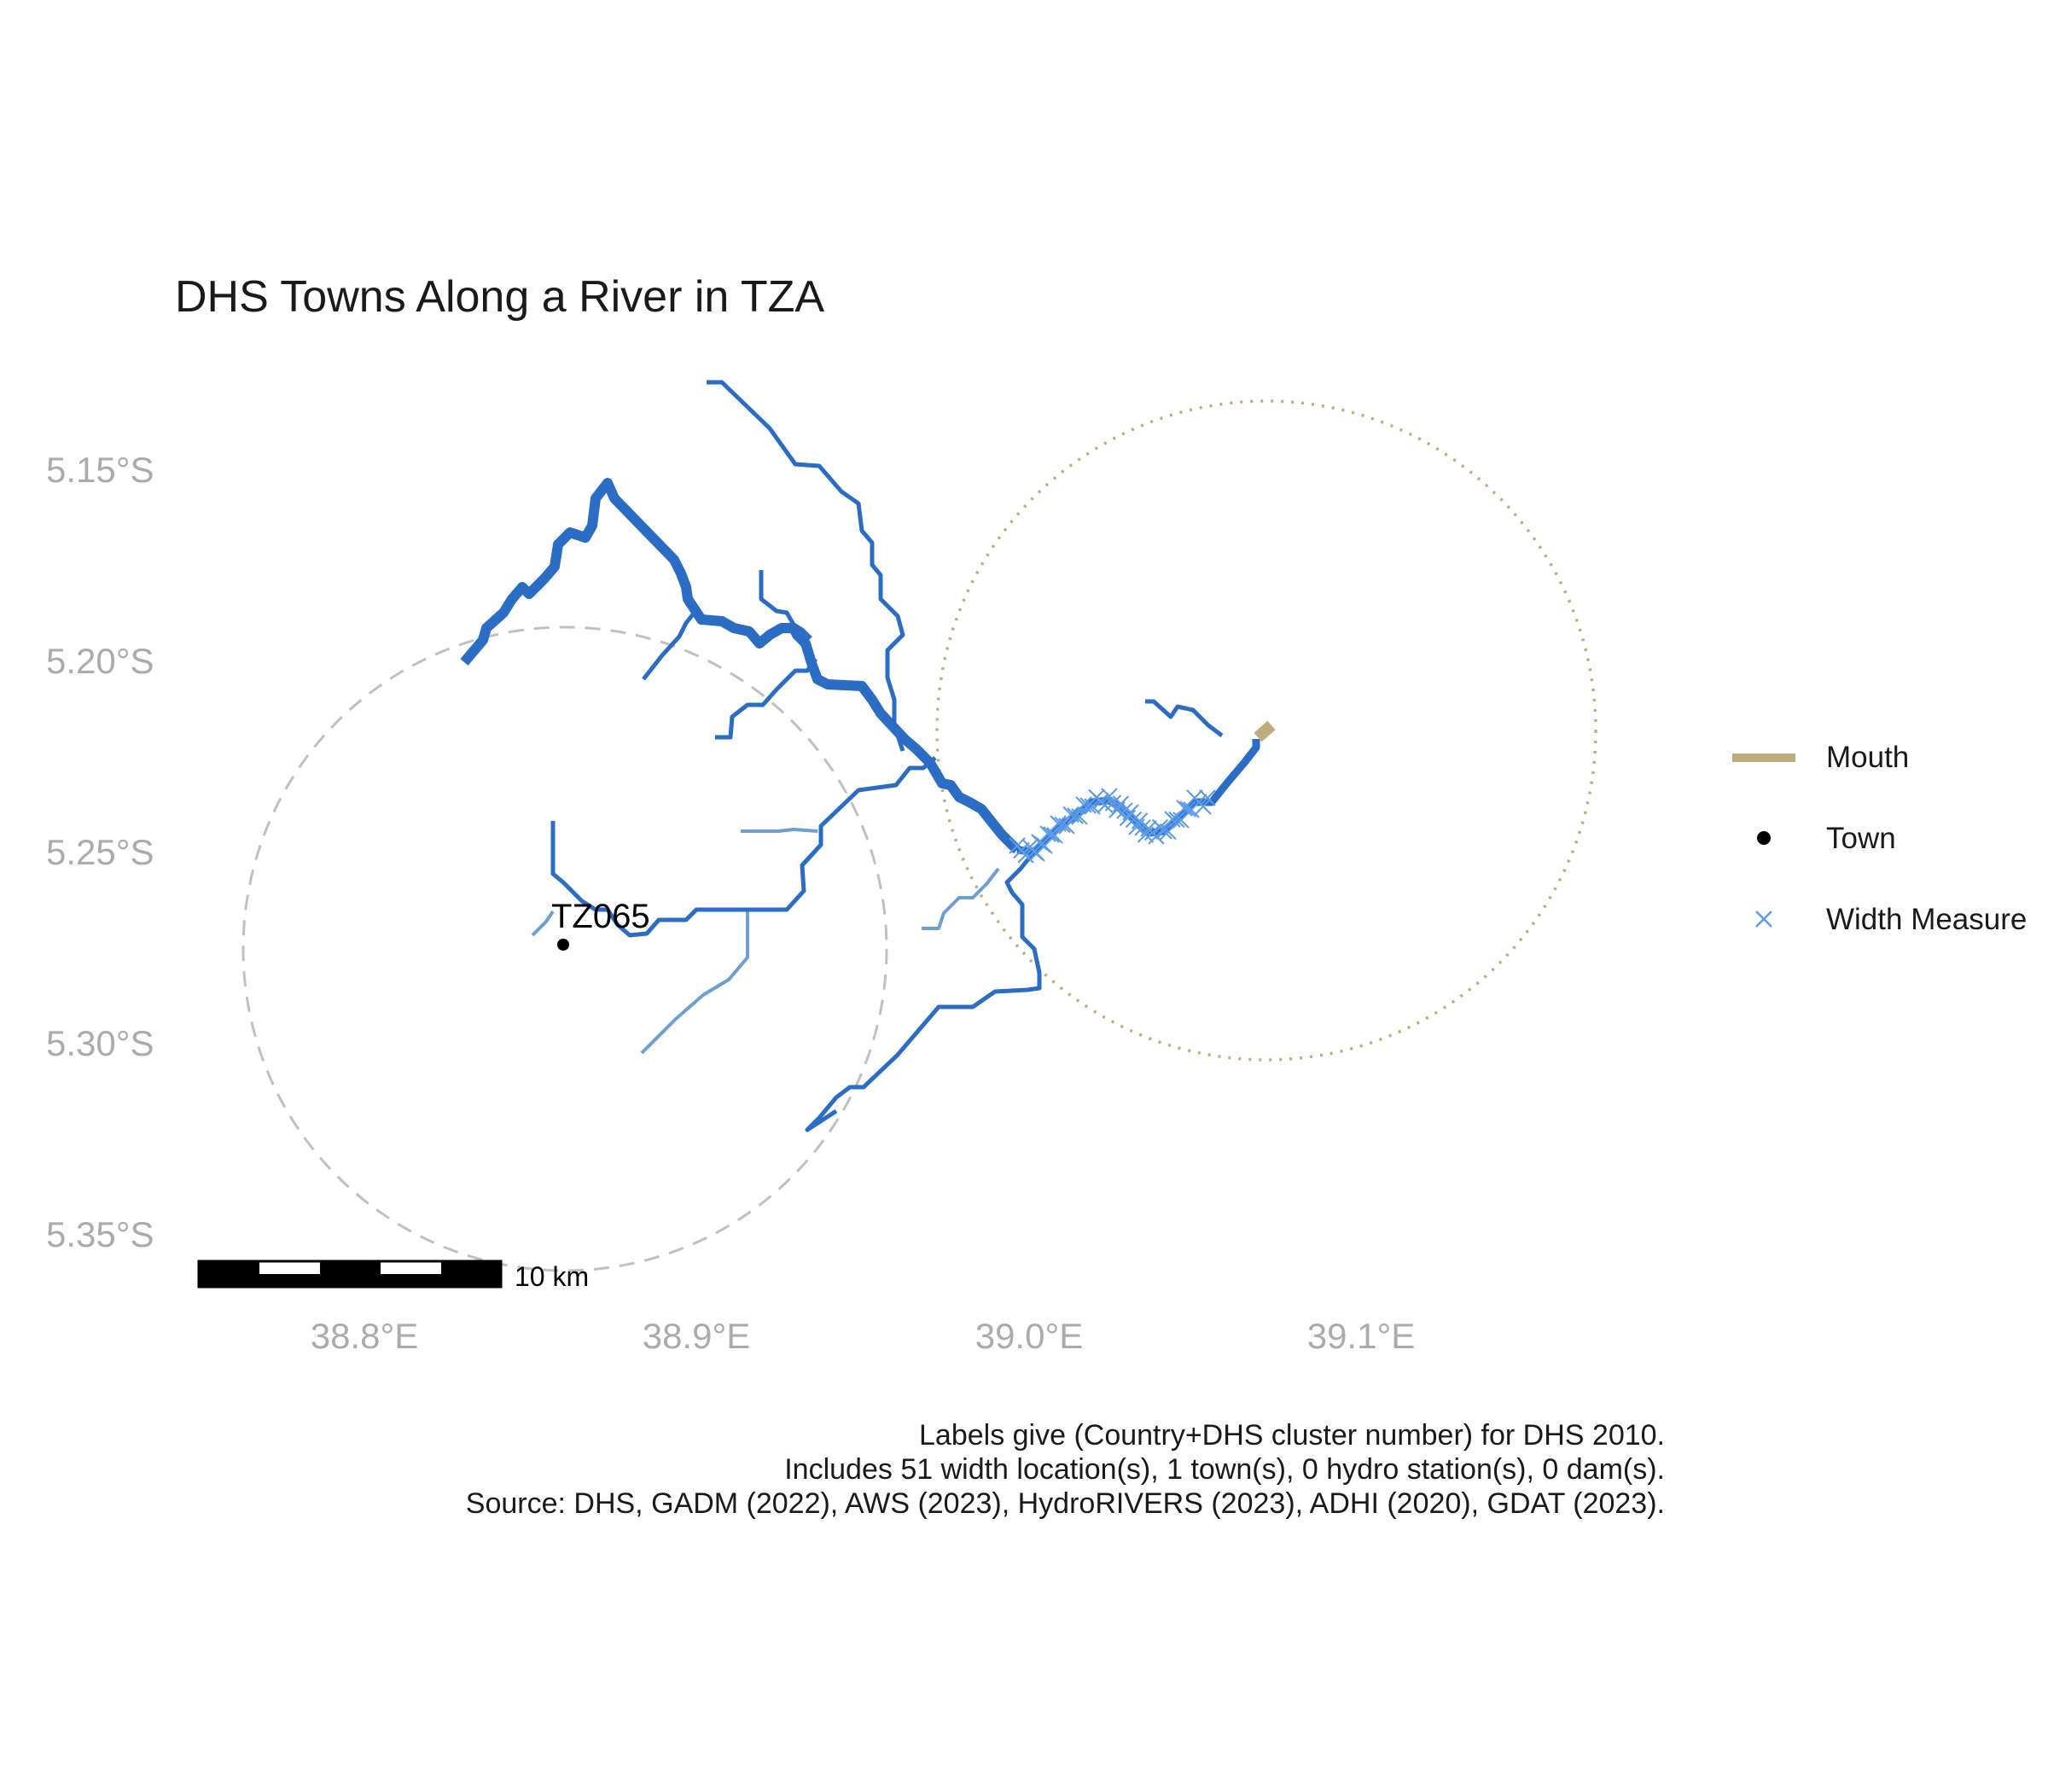  What do you see at coordinates (1112, 826) in the screenshot?
I see `width-measure-markers` at bounding box center [1112, 826].